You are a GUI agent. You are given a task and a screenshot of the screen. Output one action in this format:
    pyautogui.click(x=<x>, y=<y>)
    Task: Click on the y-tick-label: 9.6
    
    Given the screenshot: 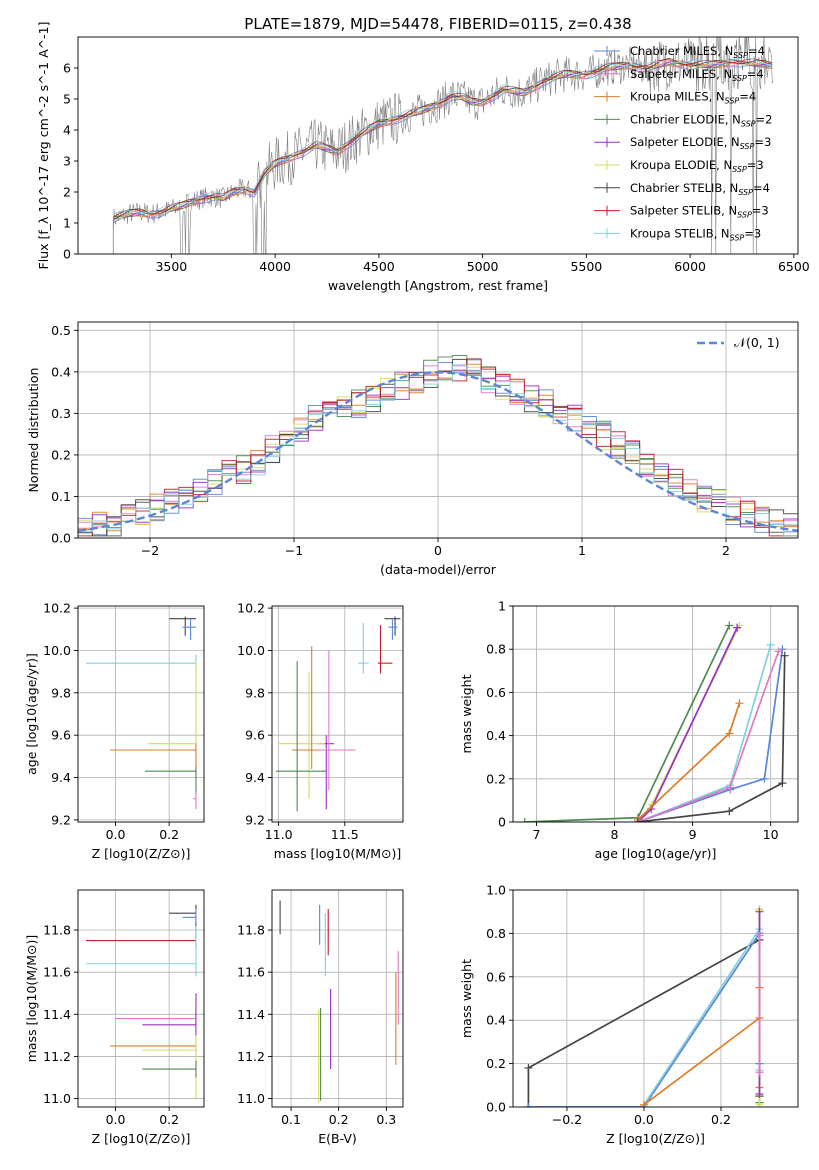 What is the action you would take?
    pyautogui.click(x=255, y=735)
    